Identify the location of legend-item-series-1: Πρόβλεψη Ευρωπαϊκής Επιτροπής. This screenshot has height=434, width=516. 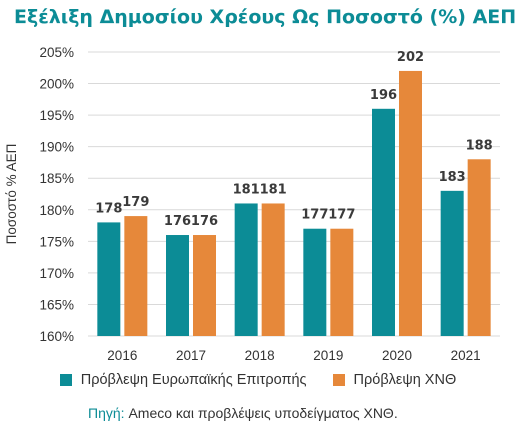
(183, 380).